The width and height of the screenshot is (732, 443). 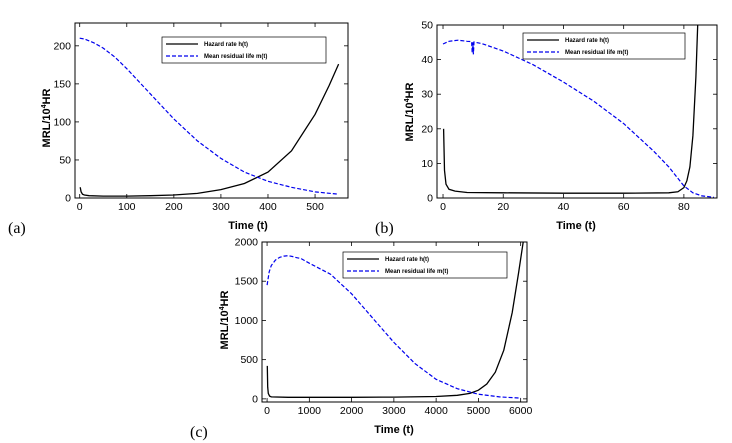 I want to click on x-tick-label: 400, so click(x=268, y=207).